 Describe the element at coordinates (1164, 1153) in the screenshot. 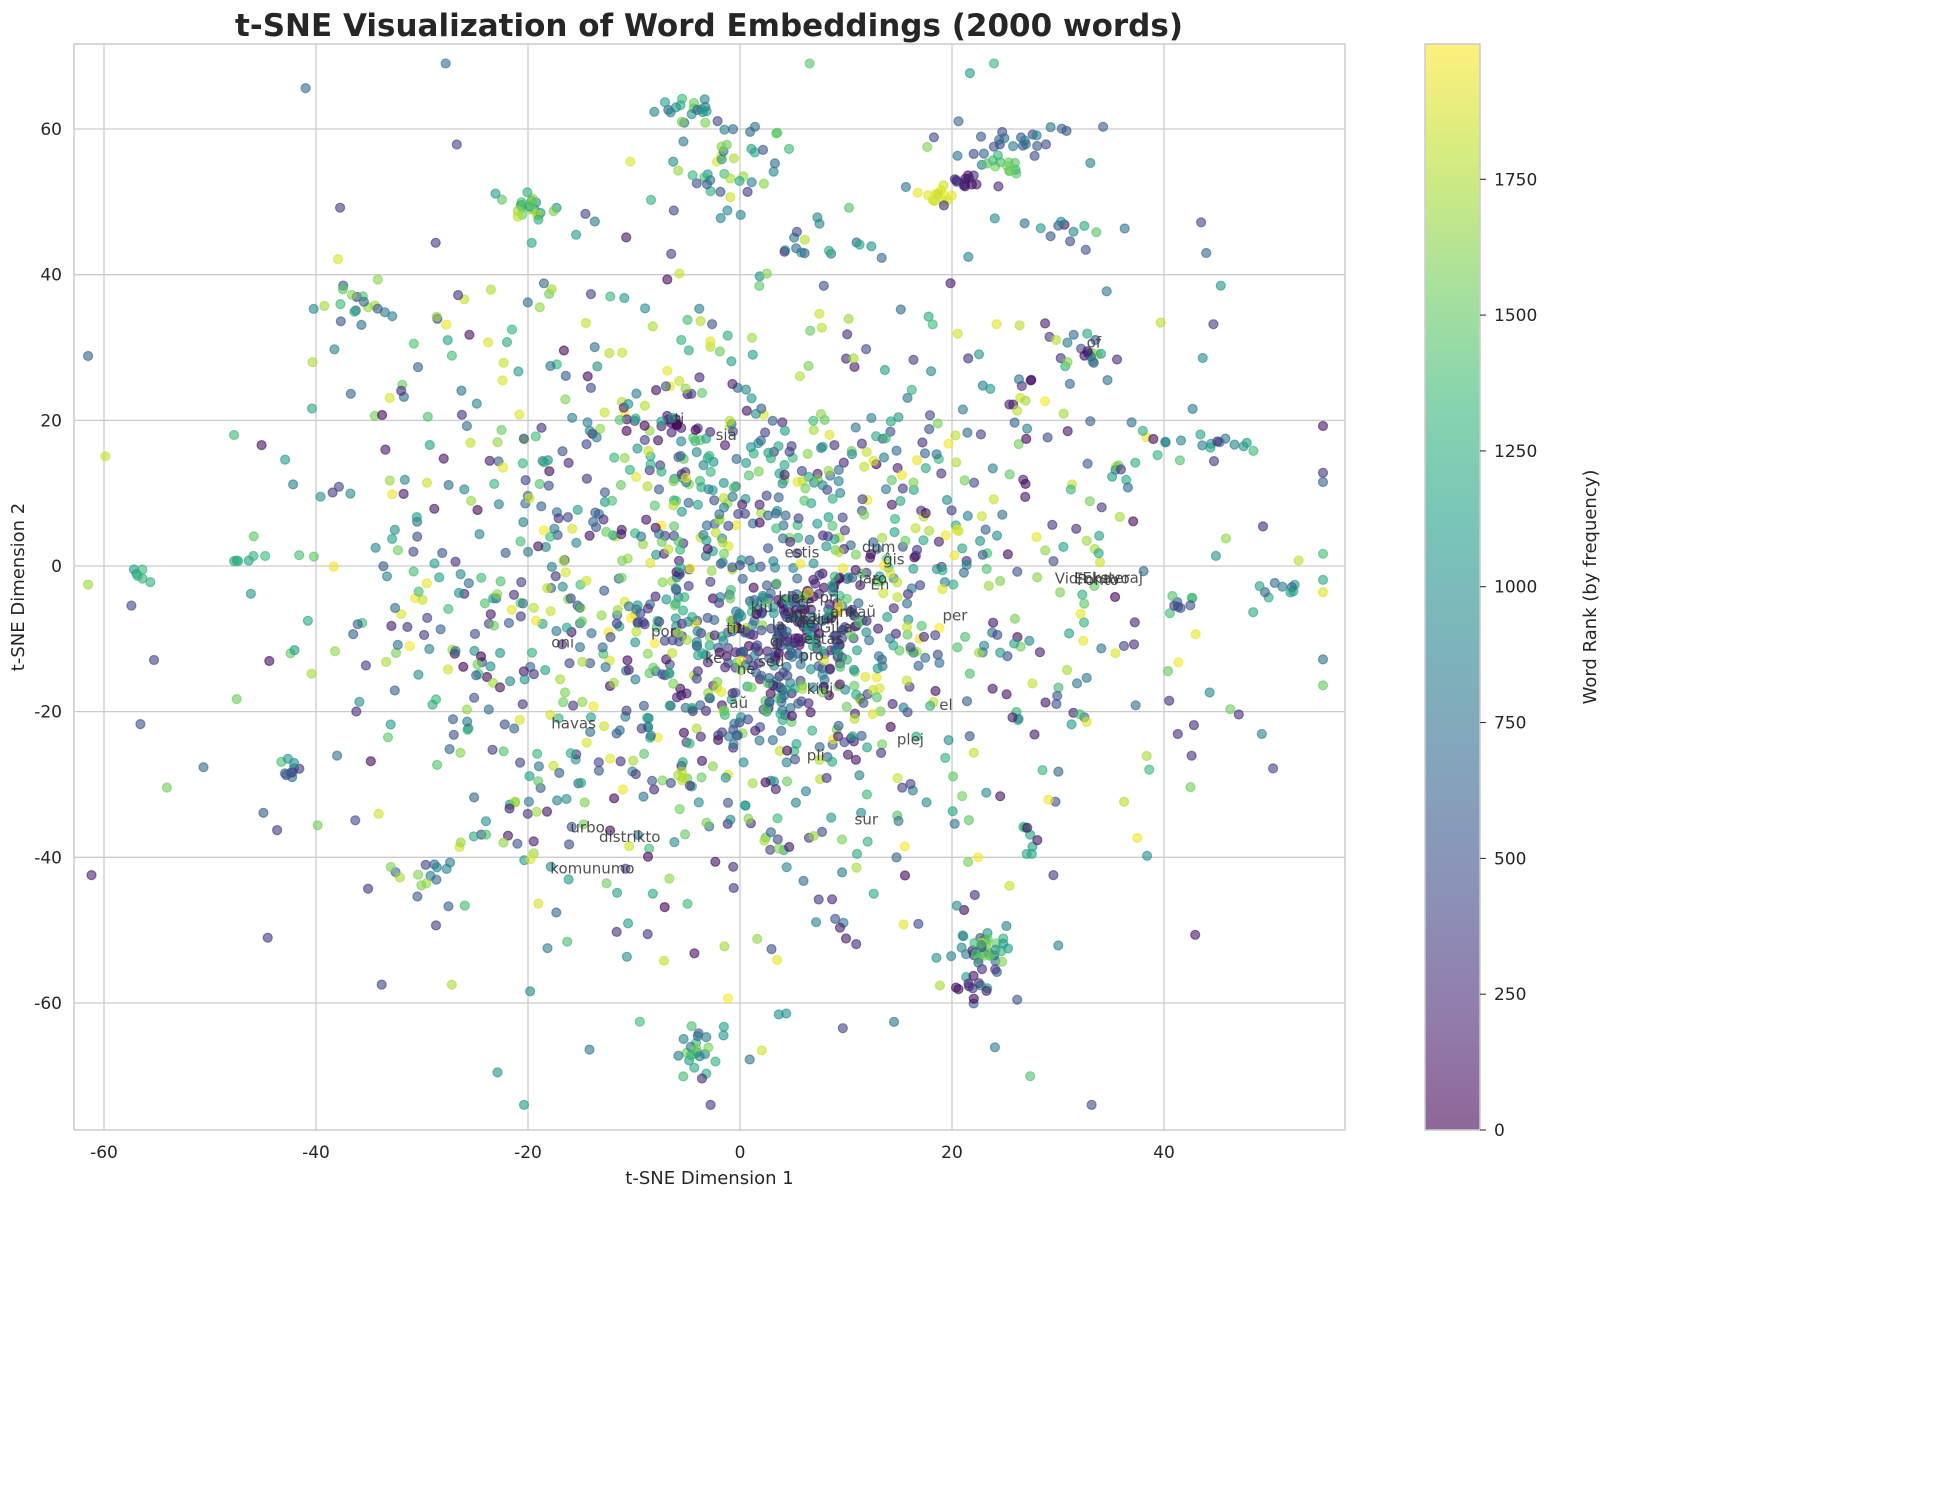

I see `x-tick-label: 40` at that location.